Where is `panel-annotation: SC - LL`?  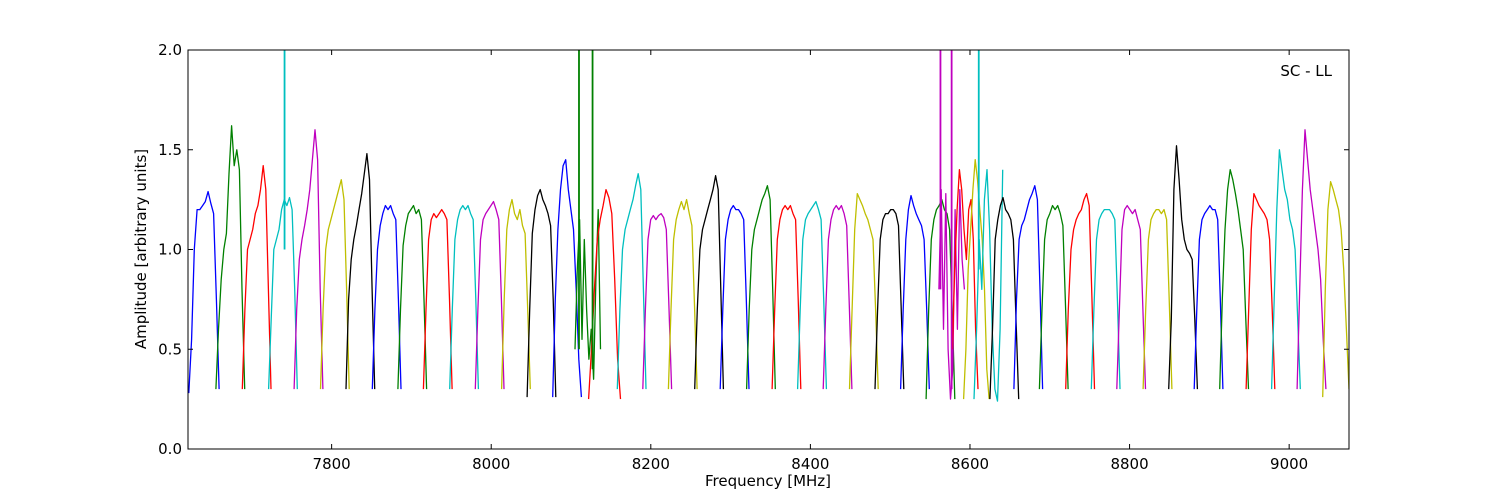 panel-annotation: SC - LL is located at coordinates (1306, 71).